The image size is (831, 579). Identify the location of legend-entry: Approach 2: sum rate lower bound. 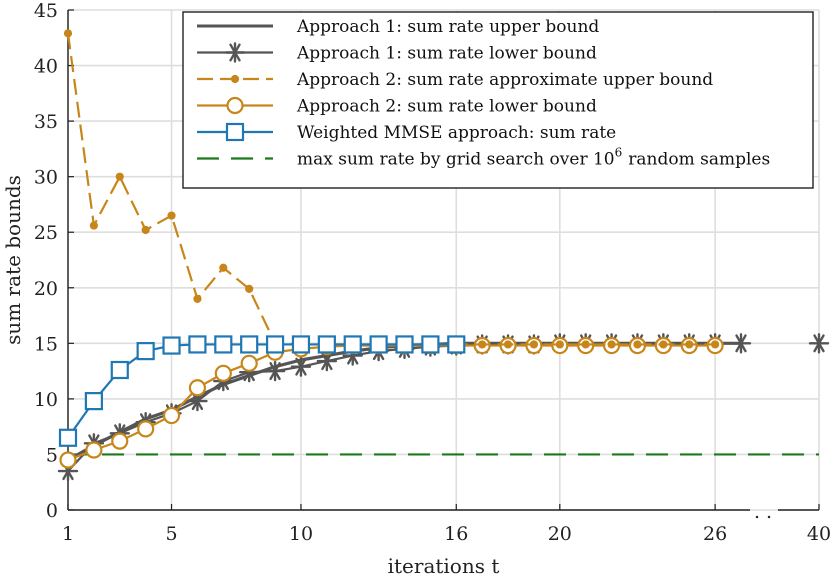
(397, 107).